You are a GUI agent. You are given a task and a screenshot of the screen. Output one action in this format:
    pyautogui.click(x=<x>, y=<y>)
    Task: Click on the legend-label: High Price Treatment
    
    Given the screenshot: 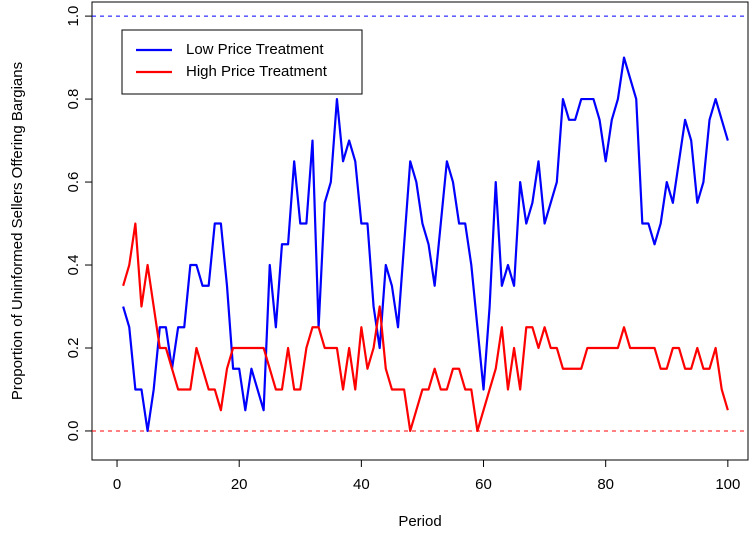 What is the action you would take?
    pyautogui.click(x=257, y=71)
    